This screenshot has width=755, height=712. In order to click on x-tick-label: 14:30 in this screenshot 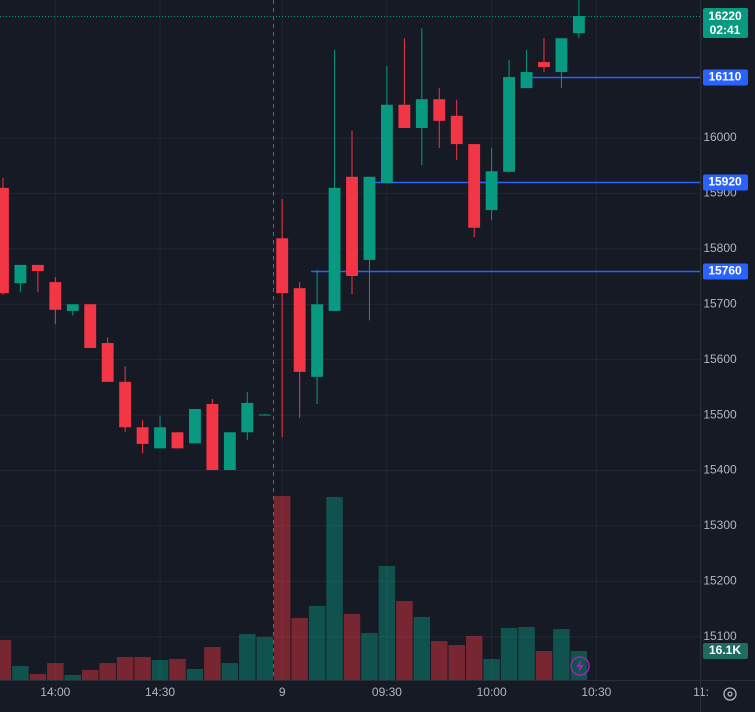, I will do `click(160, 692)`.